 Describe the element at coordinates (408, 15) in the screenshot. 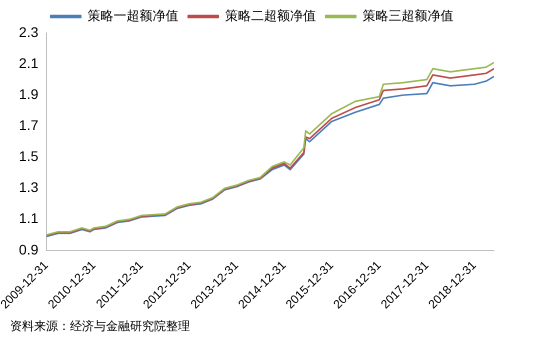

I see `legend-label: 策略三超额净值` at that location.